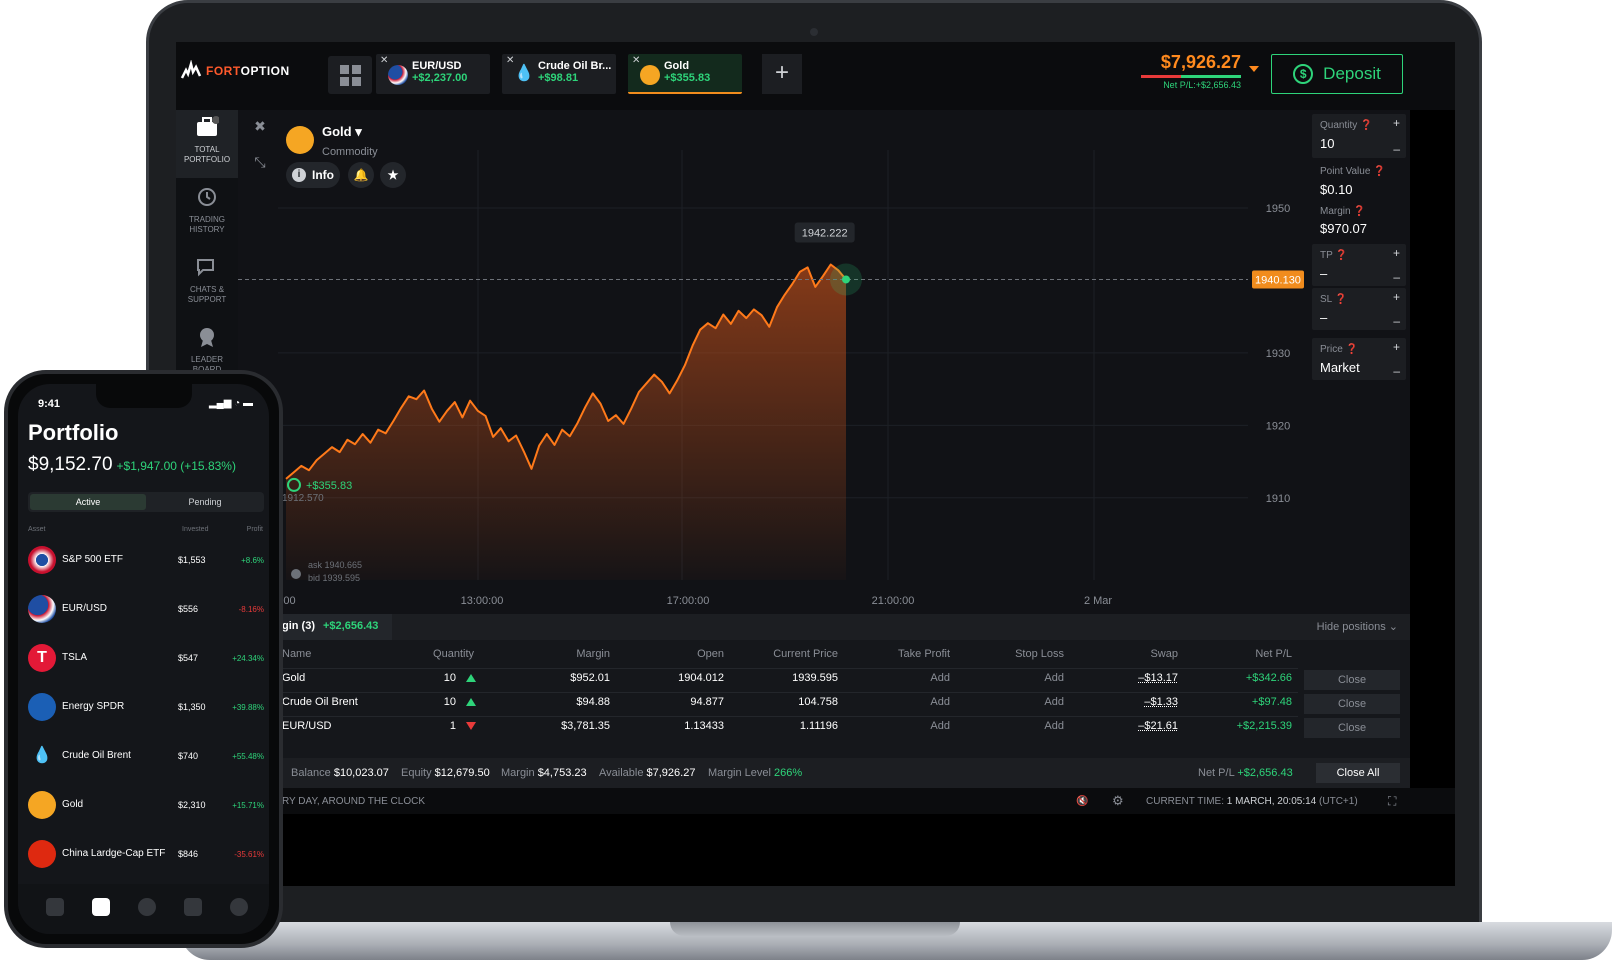 This screenshot has height=977, width=1612. What do you see at coordinates (239, 907) in the screenshot?
I see `profile-icon` at bounding box center [239, 907].